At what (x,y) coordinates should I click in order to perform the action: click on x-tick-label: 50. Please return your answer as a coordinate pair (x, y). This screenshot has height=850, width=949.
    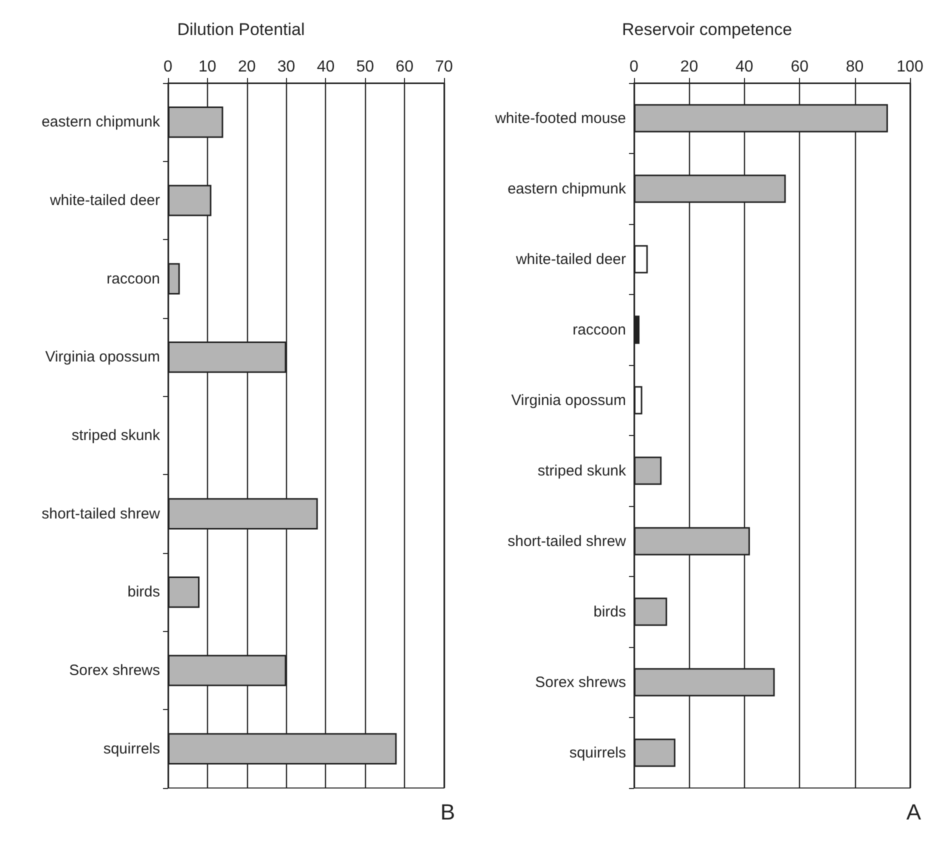
    Looking at the image, I should click on (365, 67).